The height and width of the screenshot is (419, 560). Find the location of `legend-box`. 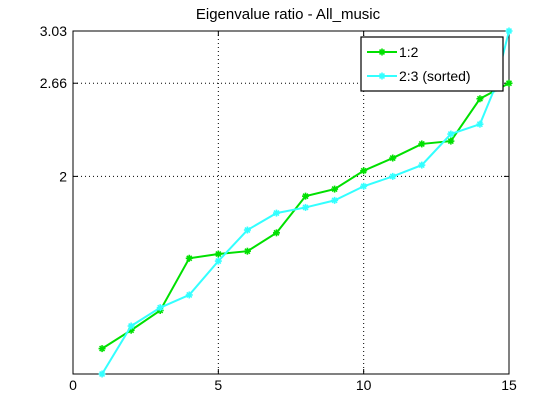

legend-box is located at coordinates (432, 64).